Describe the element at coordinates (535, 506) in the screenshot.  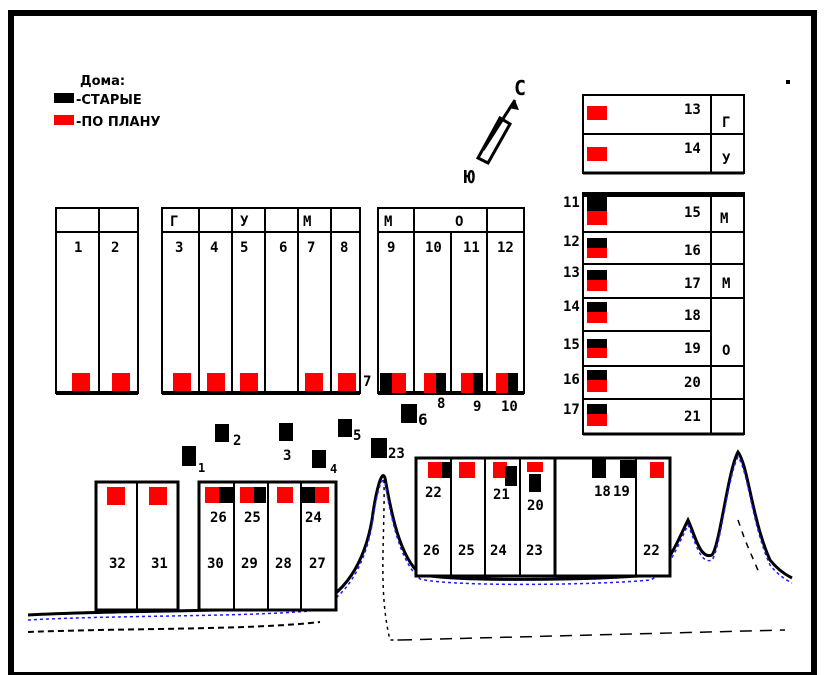
I see `old-house-label-20: 20` at that location.